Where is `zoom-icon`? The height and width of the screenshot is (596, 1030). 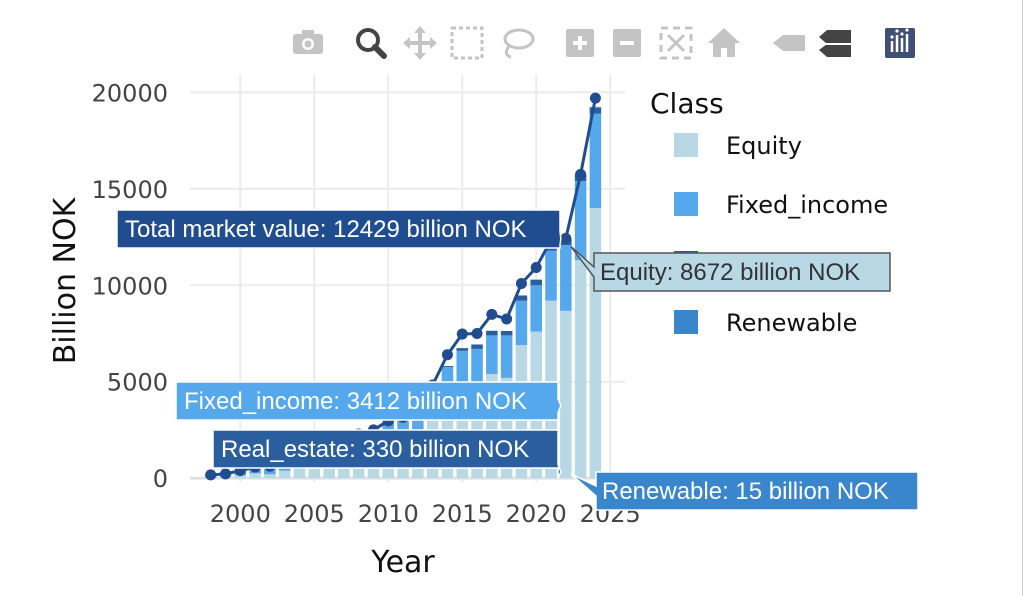
zoom-icon is located at coordinates (371, 43).